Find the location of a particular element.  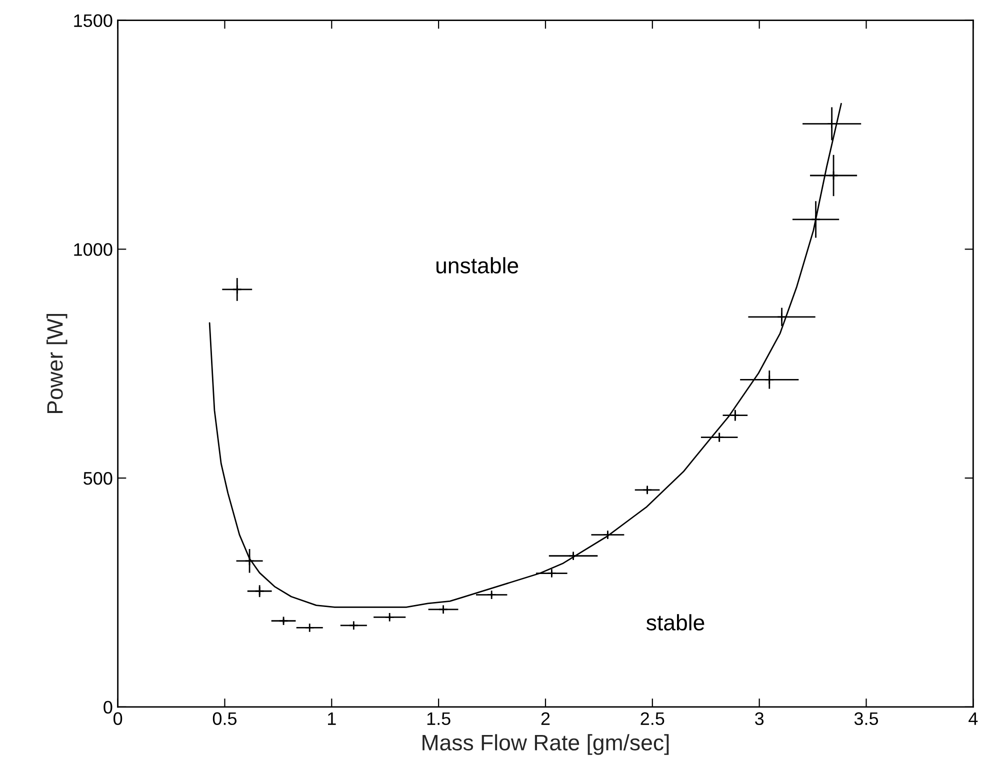

x-axis-title: Mass Flow Rate [gm/sec] is located at coordinates (545, 744).